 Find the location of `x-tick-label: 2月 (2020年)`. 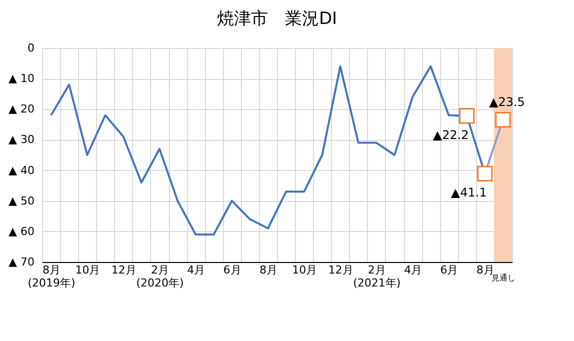

x-tick-label: 2月 (2020年) is located at coordinates (160, 277).